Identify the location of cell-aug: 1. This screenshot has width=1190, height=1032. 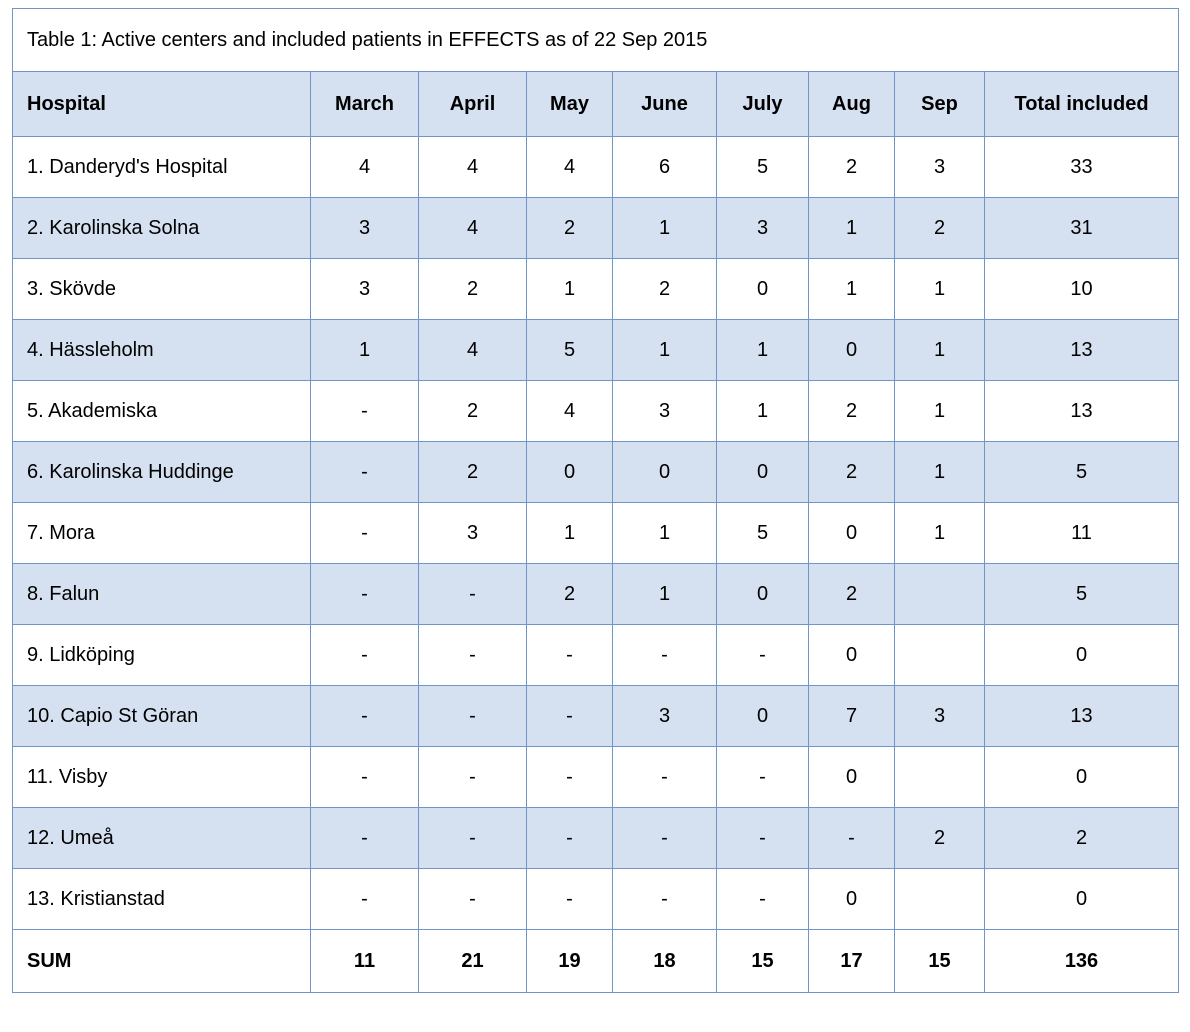
(851, 289).